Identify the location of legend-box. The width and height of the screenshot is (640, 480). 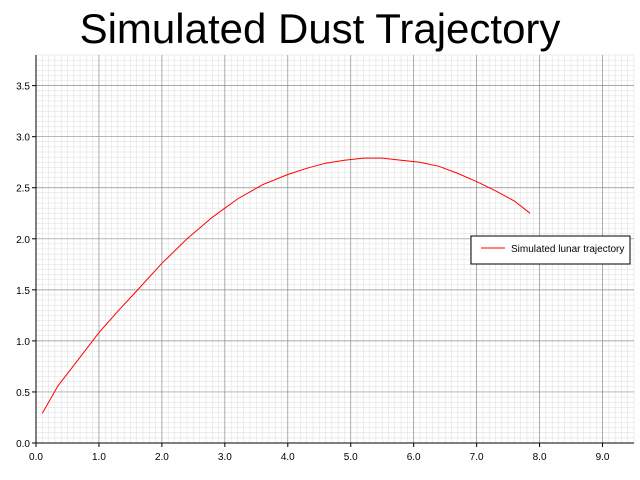
(550, 250).